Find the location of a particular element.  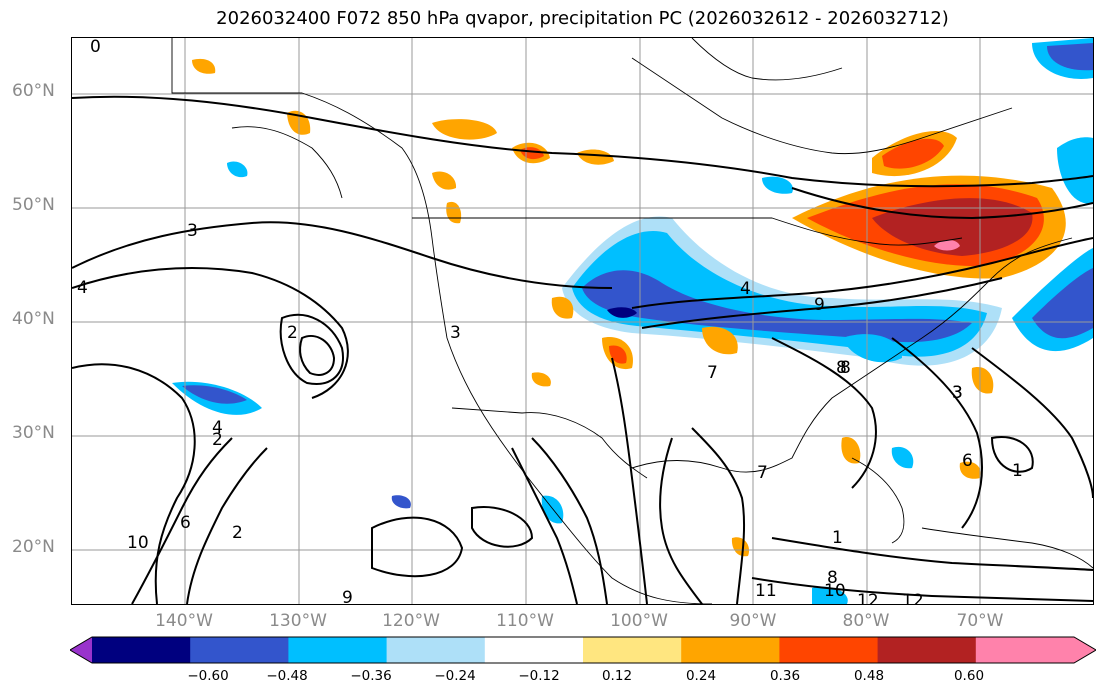

border-us-mexico is located at coordinates (549, 443).